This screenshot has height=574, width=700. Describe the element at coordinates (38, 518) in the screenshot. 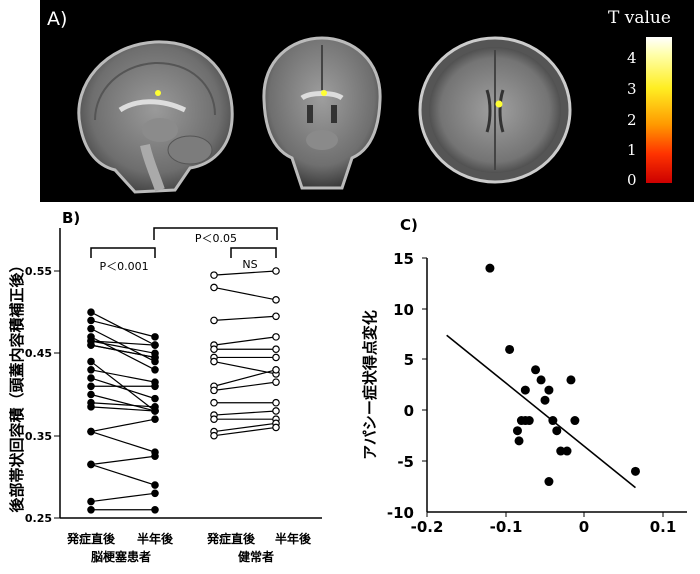

I see `b-y-tick-label: 0.25` at that location.